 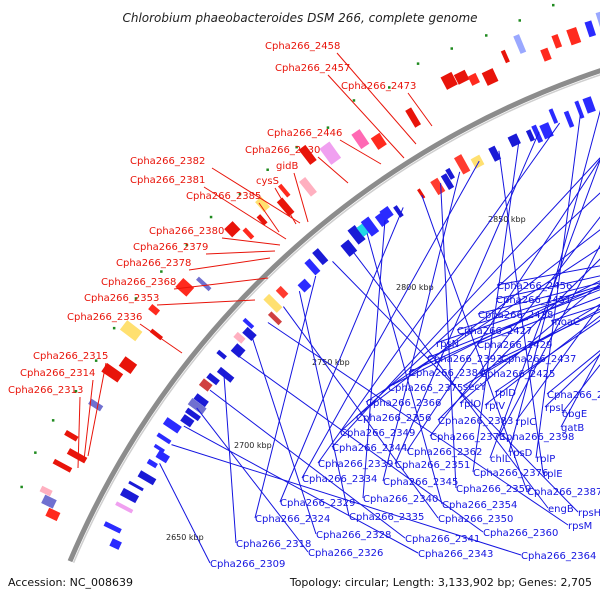 What do you see at coordinates (400, 499) in the screenshot?
I see `gene-label: Cpha266_2340` at bounding box center [400, 499].